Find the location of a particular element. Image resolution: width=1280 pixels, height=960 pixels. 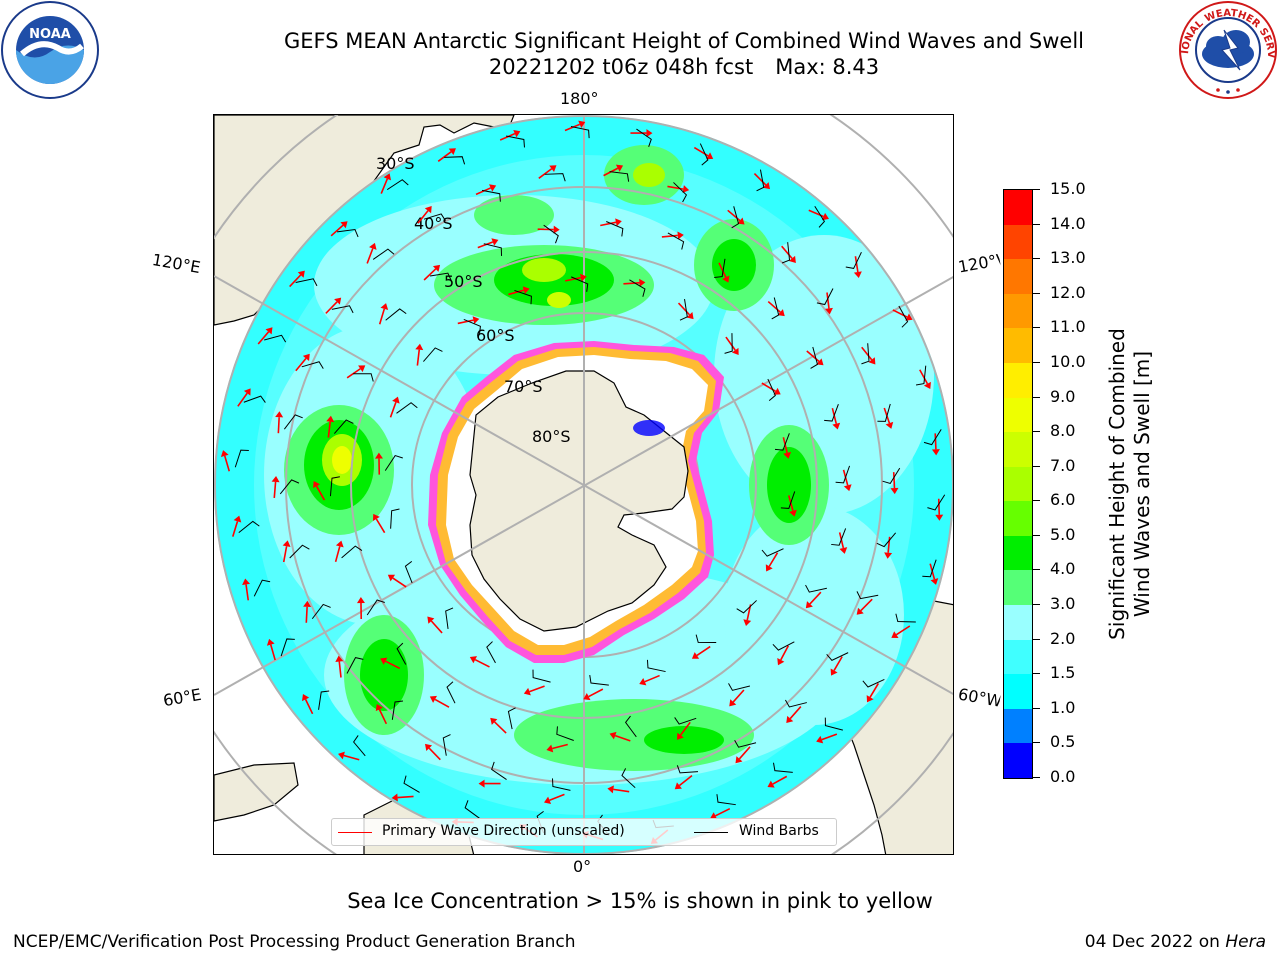

colorbar-tick: 6.0 is located at coordinates (1054, 500).